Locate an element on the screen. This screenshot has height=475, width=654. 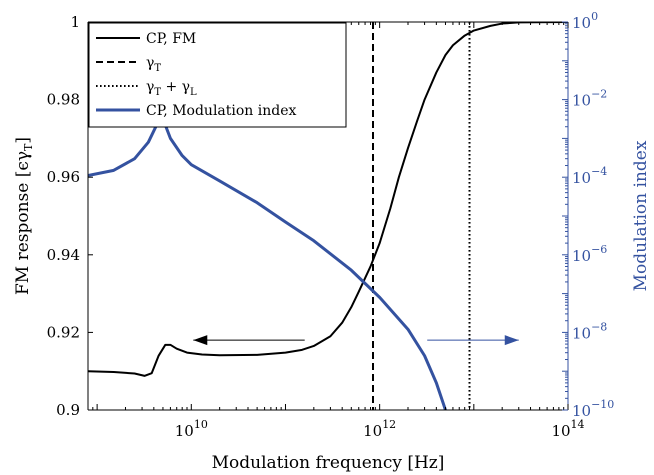
legend-label-3: CP, Modulation index is located at coordinates (221, 111).